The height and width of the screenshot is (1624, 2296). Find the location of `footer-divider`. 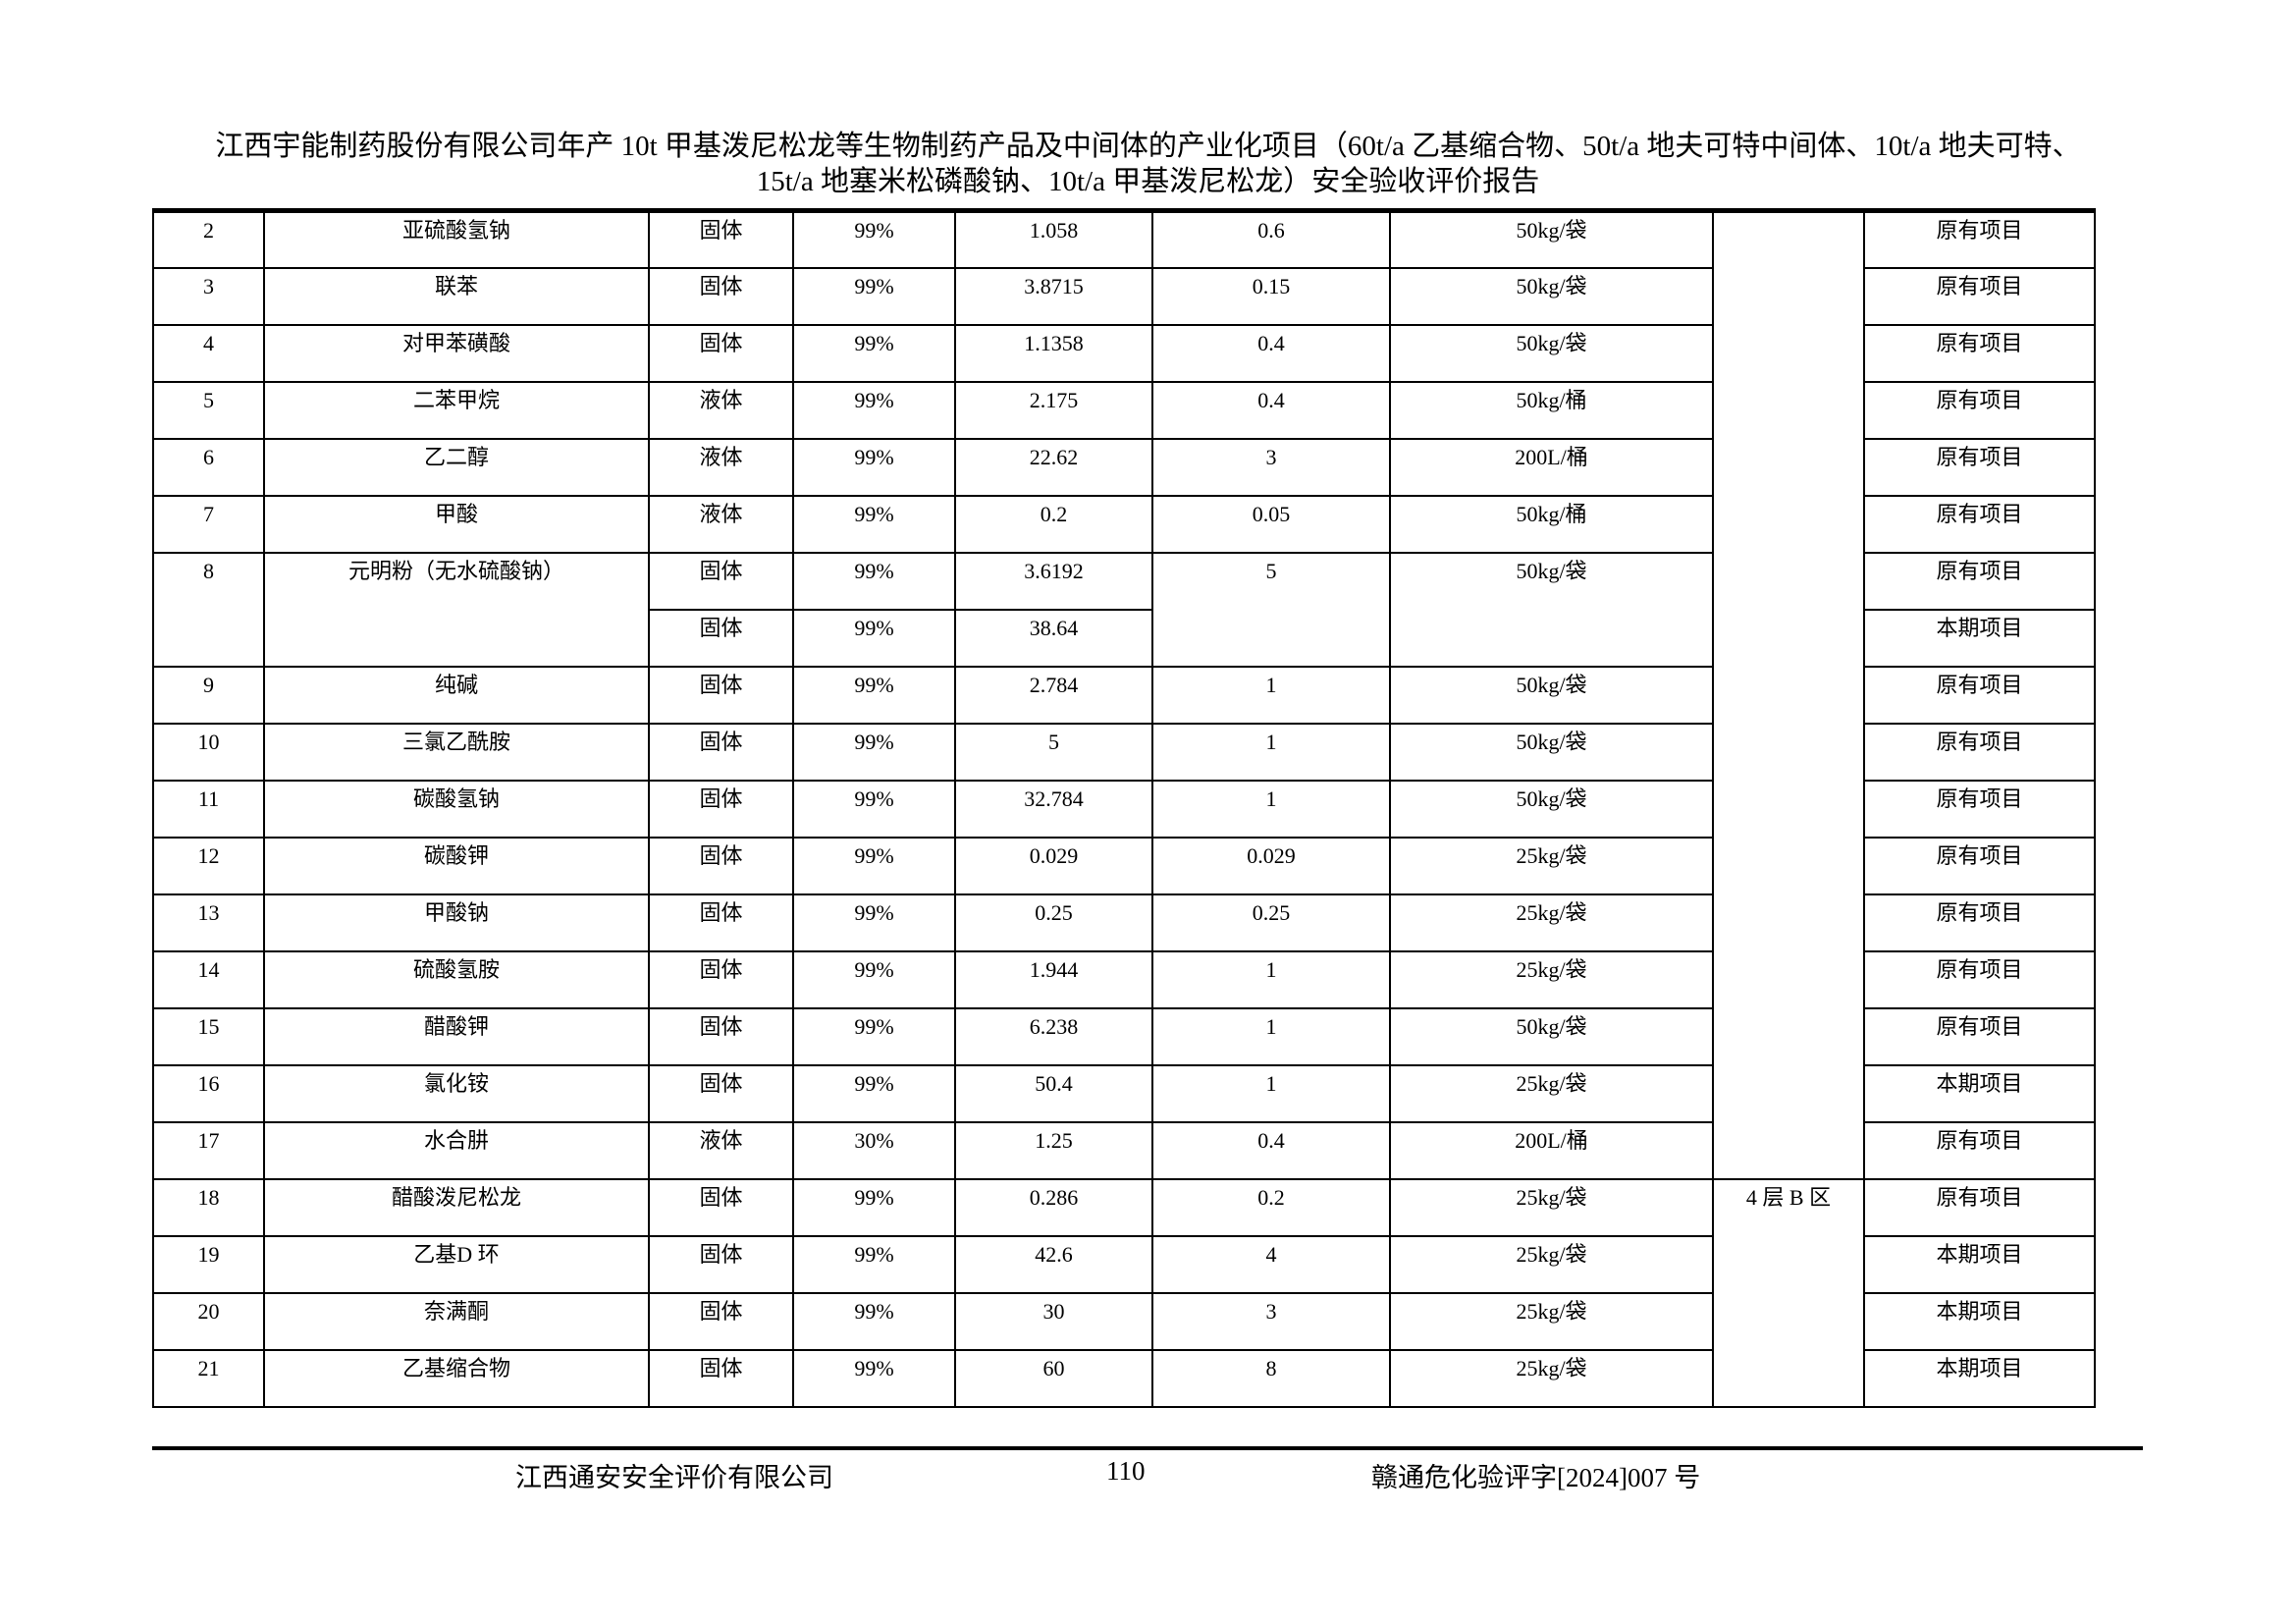

footer-divider is located at coordinates (1147, 1448).